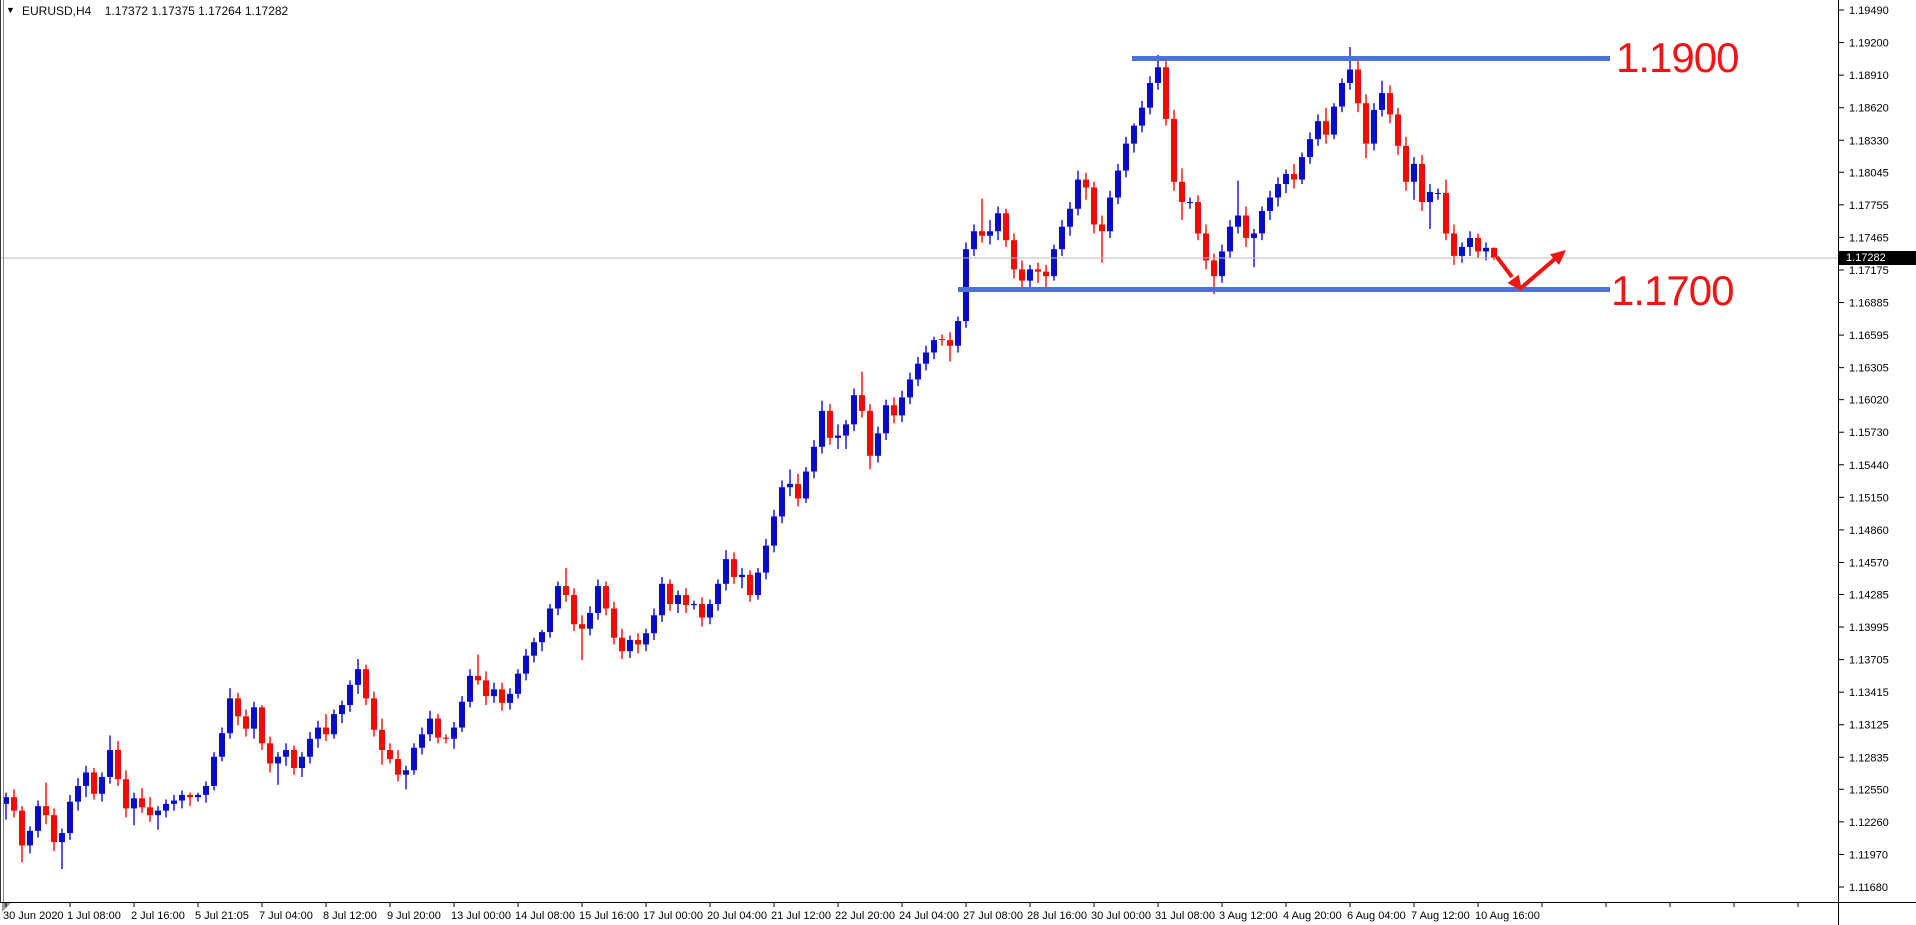 This screenshot has height=925, width=1916. What do you see at coordinates (286, 916) in the screenshot?
I see `time-axis-label: 7 Jul 04:00` at bounding box center [286, 916].